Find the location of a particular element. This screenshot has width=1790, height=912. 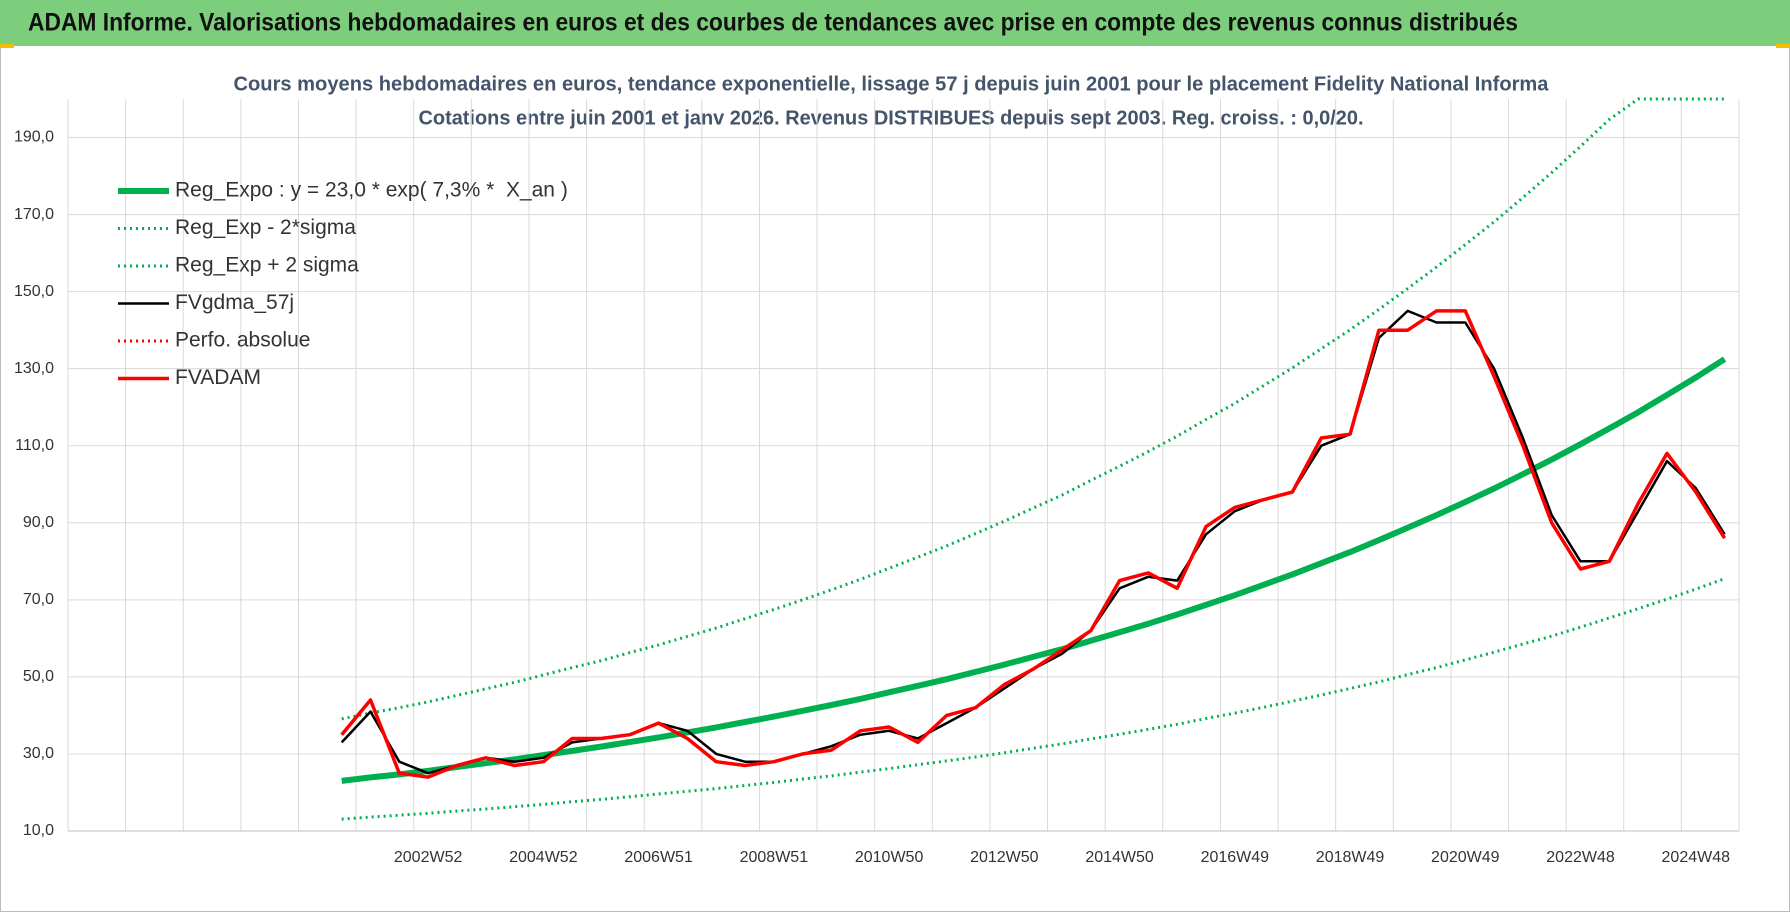

y-tick-label: 90,0 is located at coordinates (38, 522).